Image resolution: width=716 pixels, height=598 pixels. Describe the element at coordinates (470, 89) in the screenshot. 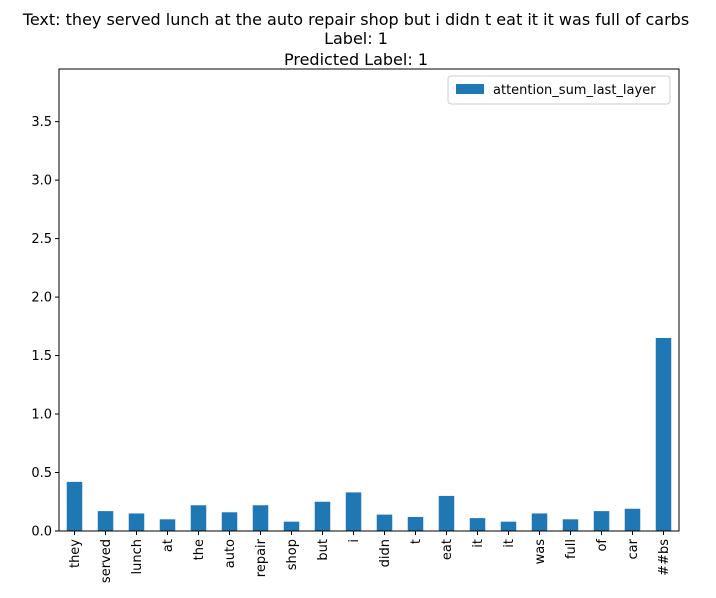

I see `legend-swatch` at that location.